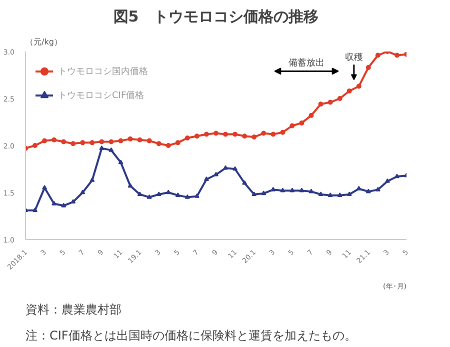 The width and height of the screenshot is (450, 347). I want to click on y-axis-title: （元/kg）, so click(44, 42).